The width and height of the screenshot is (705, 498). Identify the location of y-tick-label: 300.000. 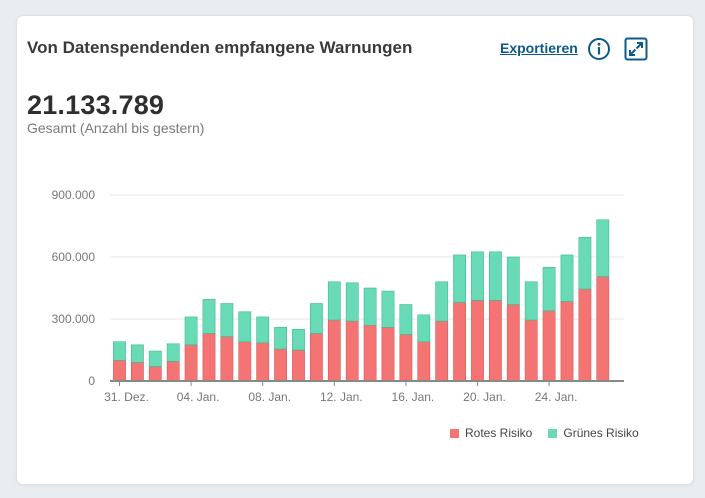
(74, 319).